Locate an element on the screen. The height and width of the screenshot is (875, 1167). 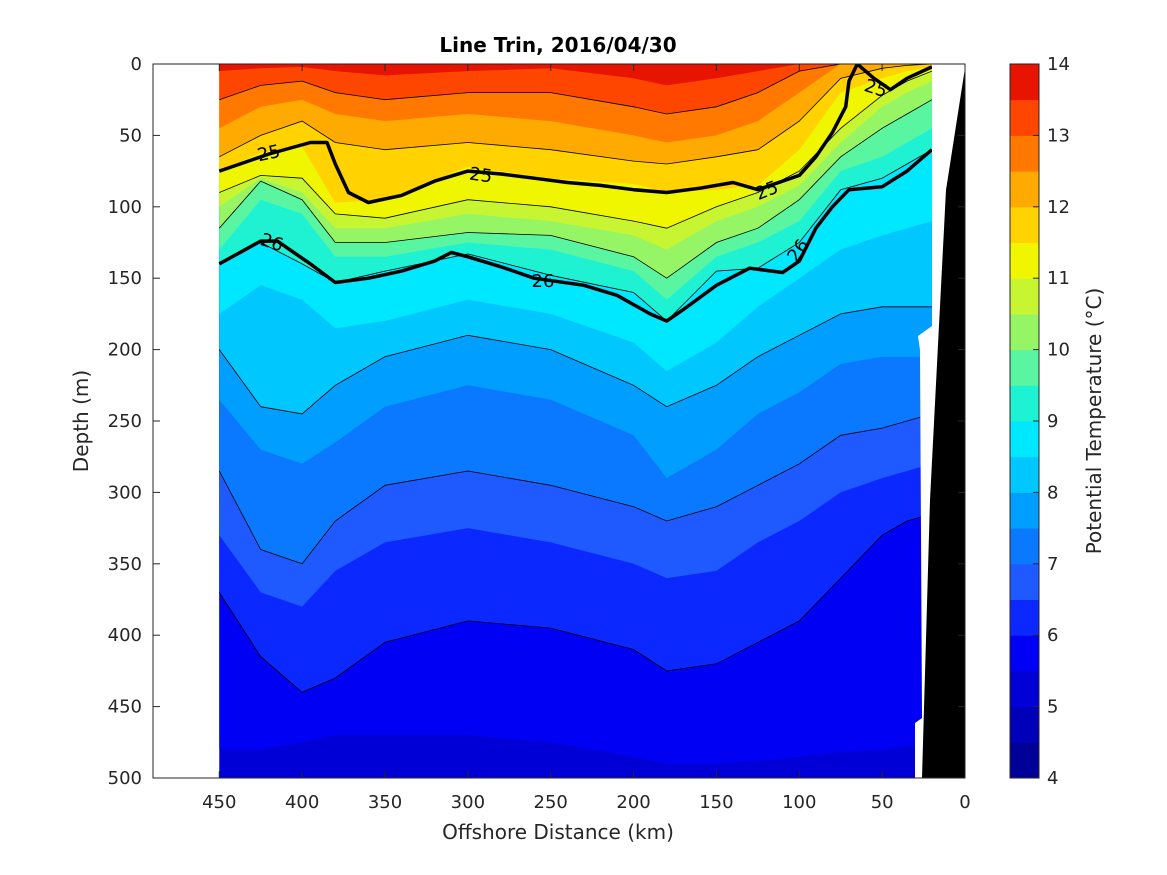
land-mask is located at coordinates (943, 423).